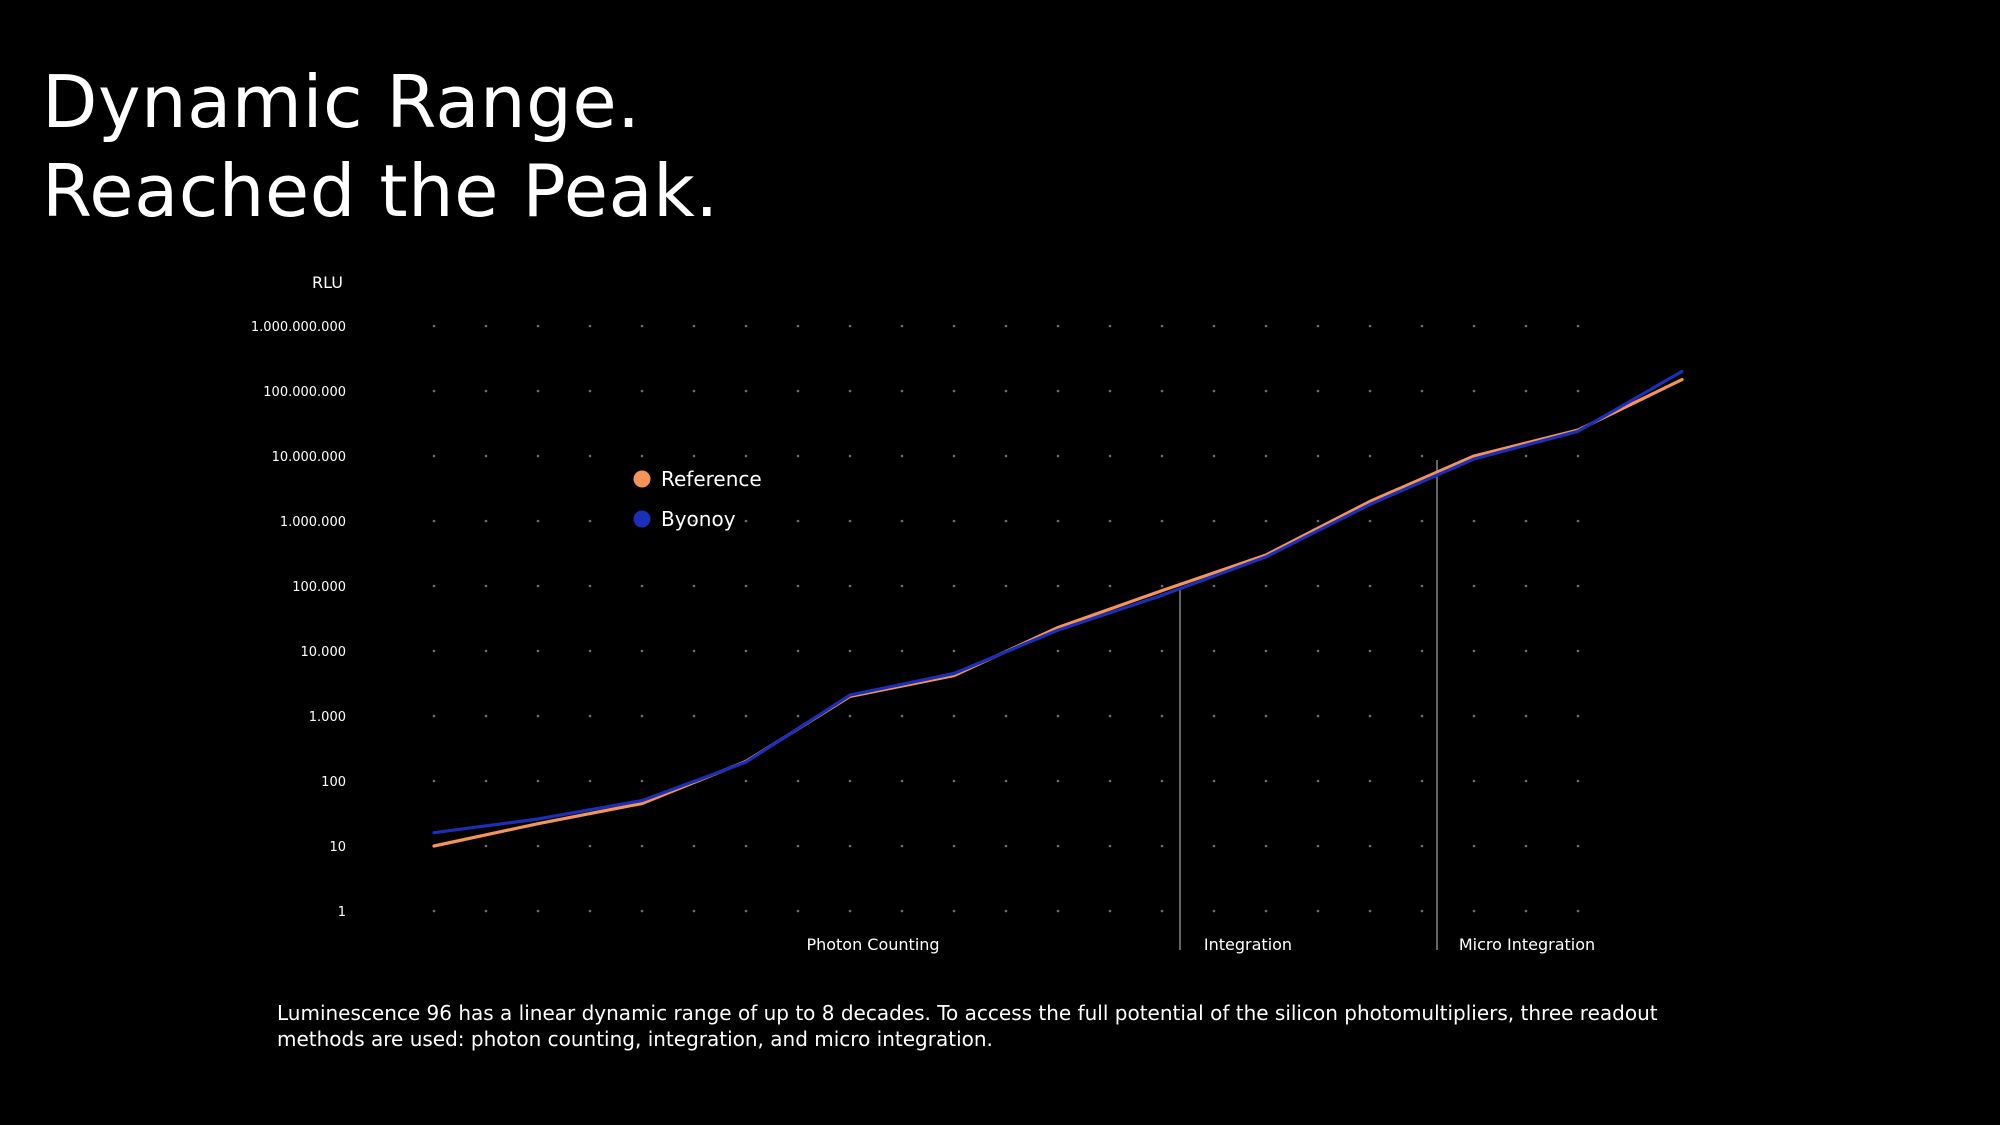 The height and width of the screenshot is (1125, 2000). I want to click on region-label: Integration, so click(1248, 944).